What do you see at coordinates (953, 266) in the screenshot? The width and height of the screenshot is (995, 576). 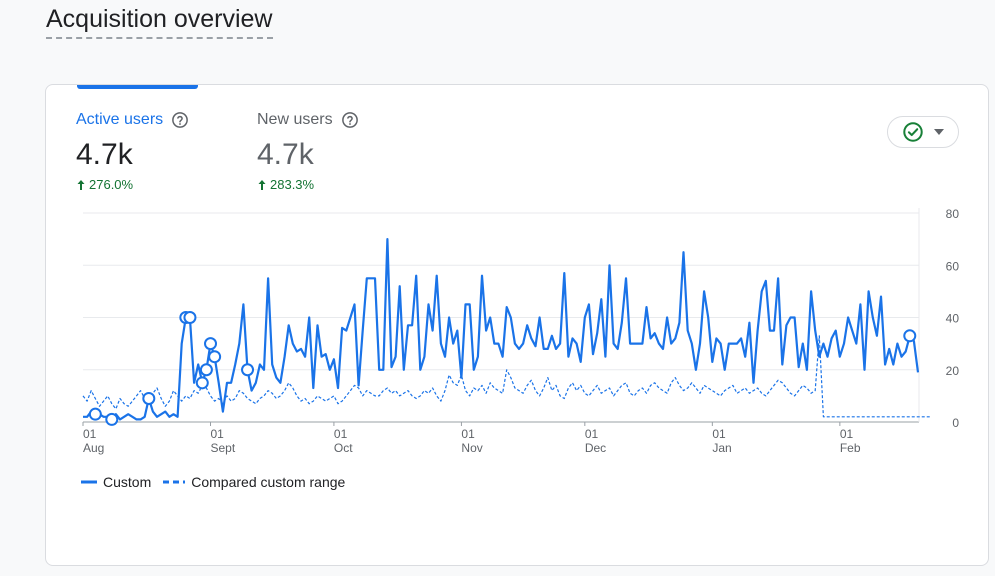 I see `y-tick-label: 60` at bounding box center [953, 266].